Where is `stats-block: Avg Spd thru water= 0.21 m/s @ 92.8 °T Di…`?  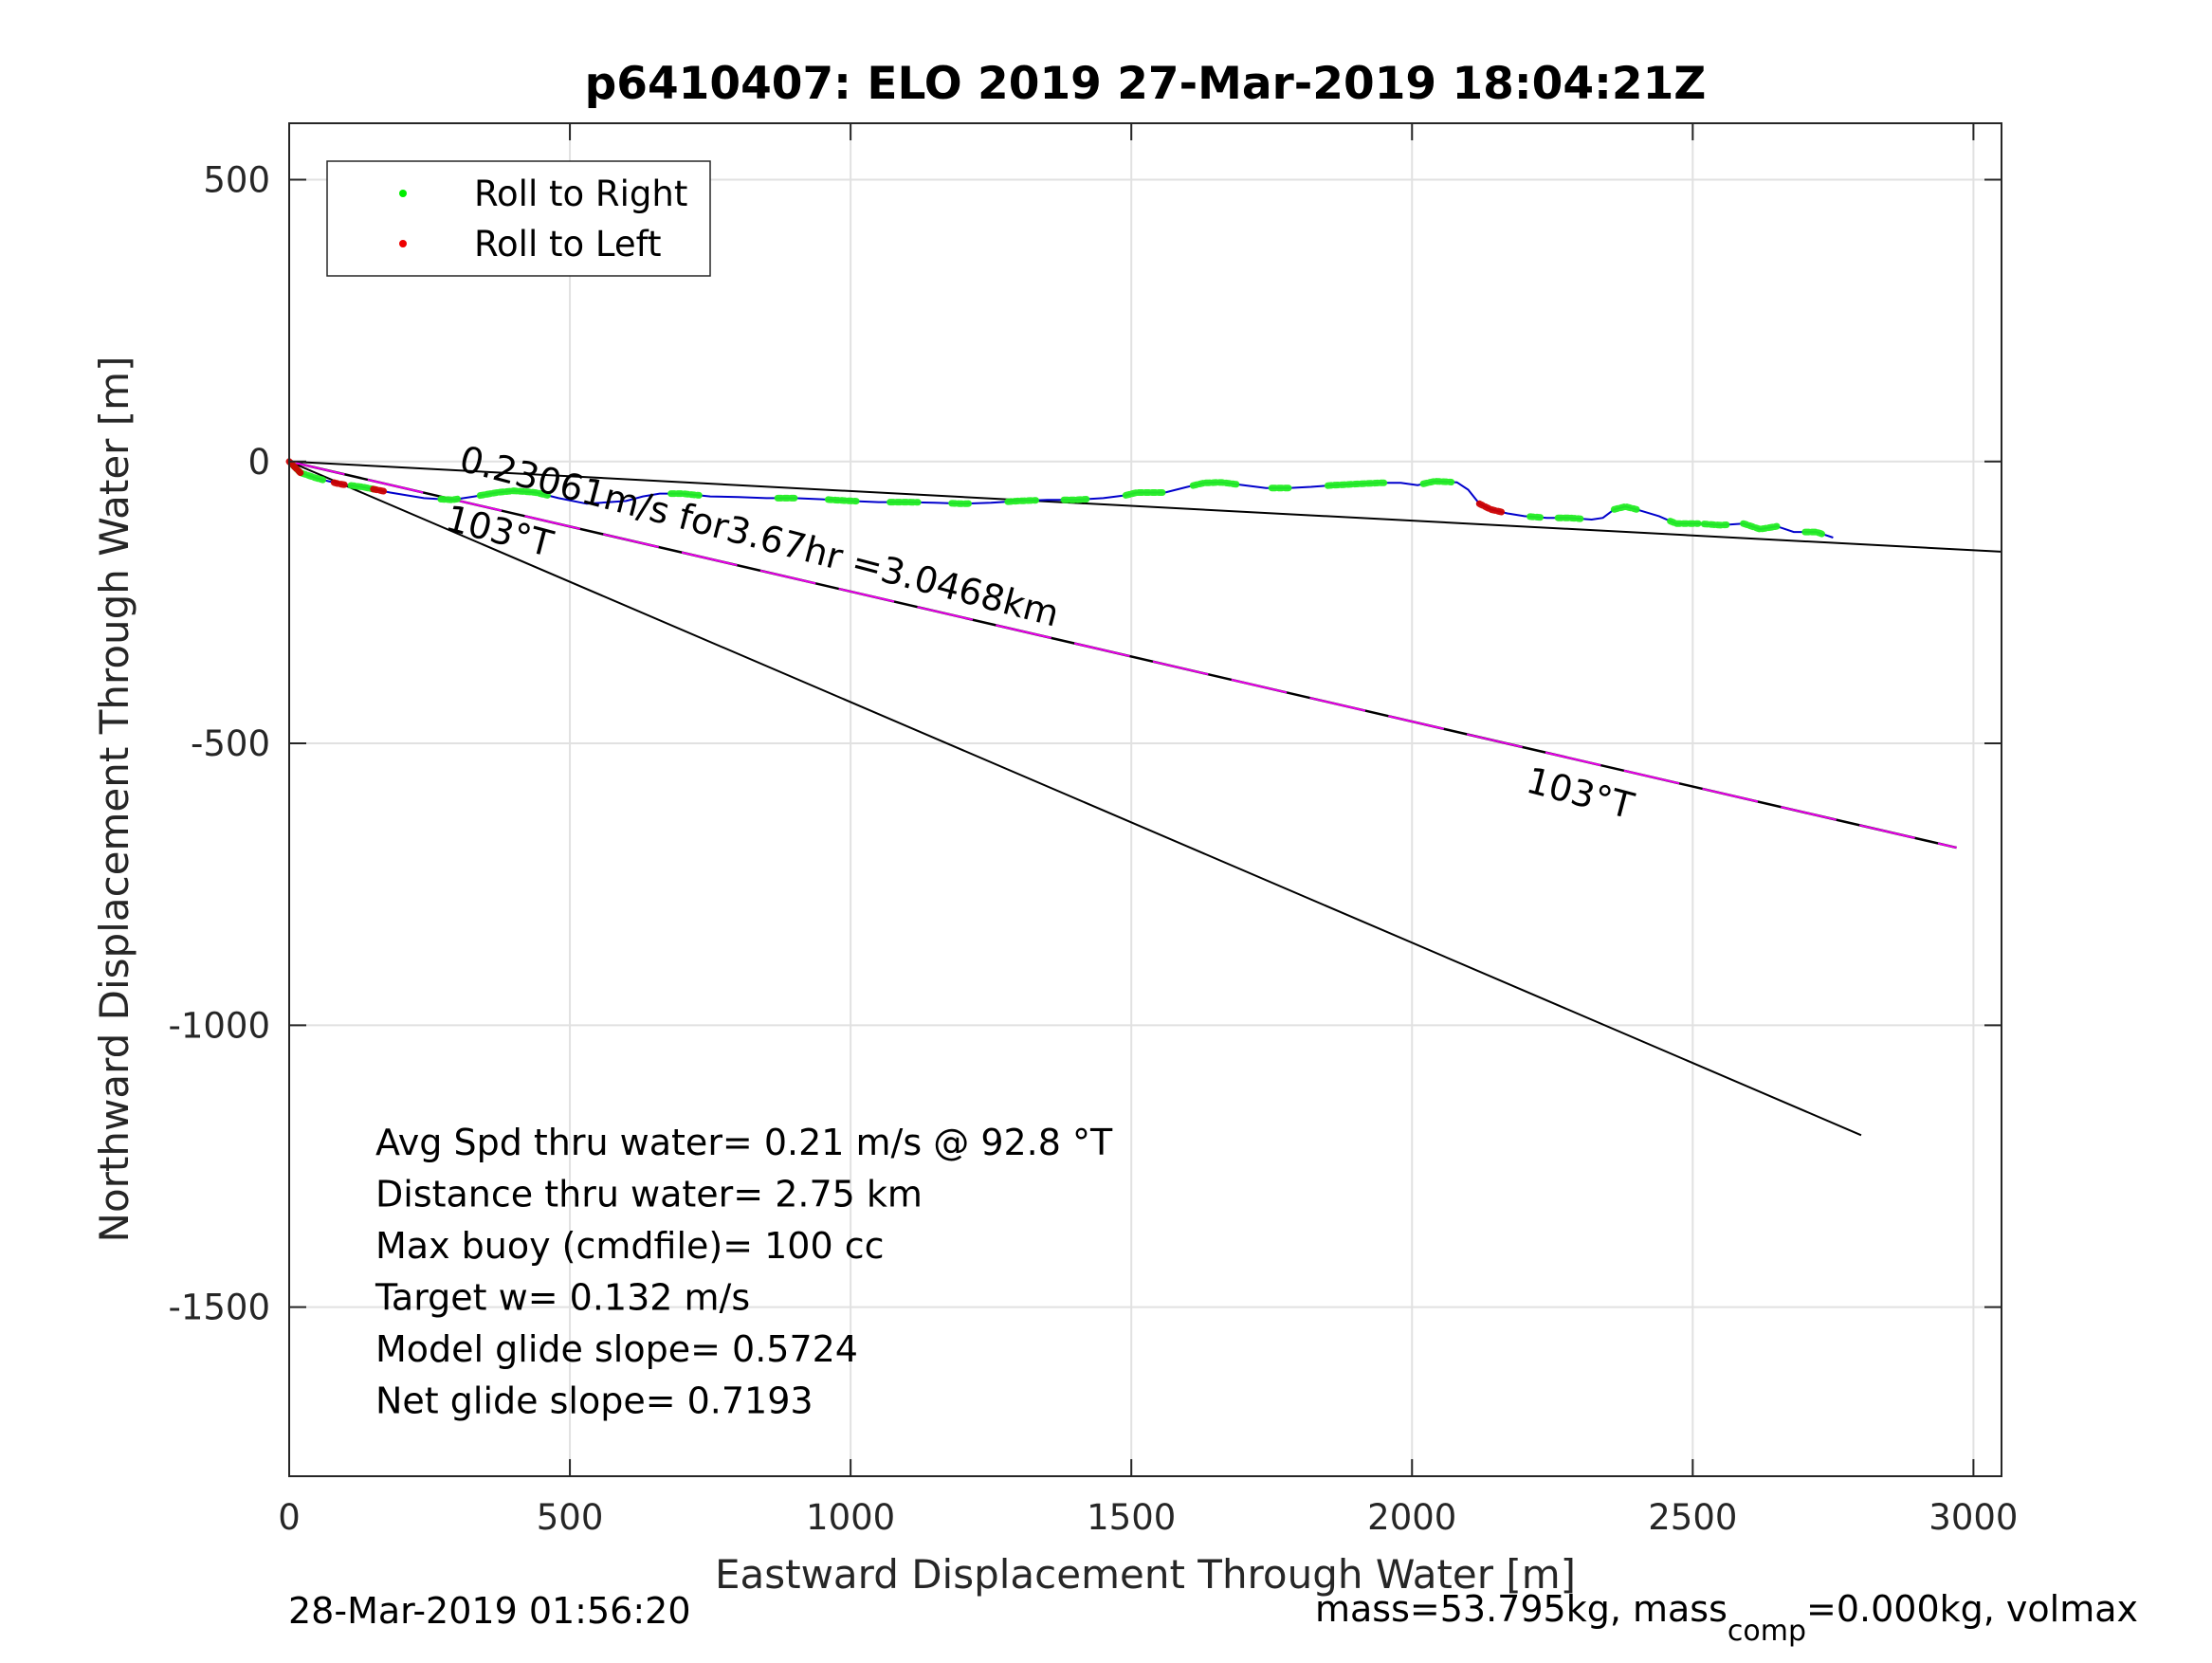 stats-block: Avg Spd thru water= 0.21 m/s @ 92.8 °T Di… is located at coordinates (744, 1272).